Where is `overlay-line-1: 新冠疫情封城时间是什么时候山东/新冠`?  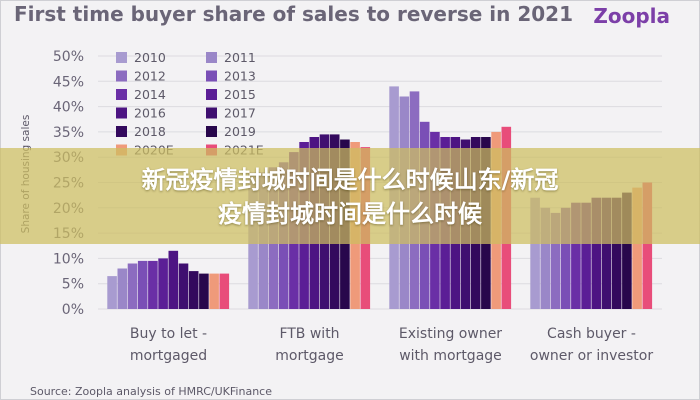
overlay-line-1: 新冠疫情封城时间是什么时候山东/新冠 is located at coordinates (350, 180).